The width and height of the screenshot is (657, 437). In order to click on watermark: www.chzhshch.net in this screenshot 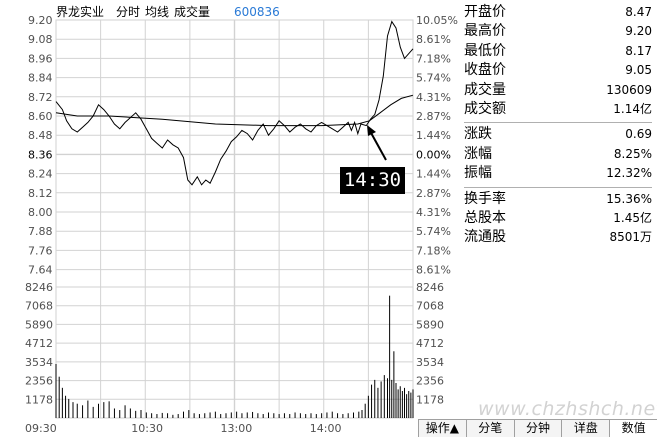, I will do `click(567, 409)`.